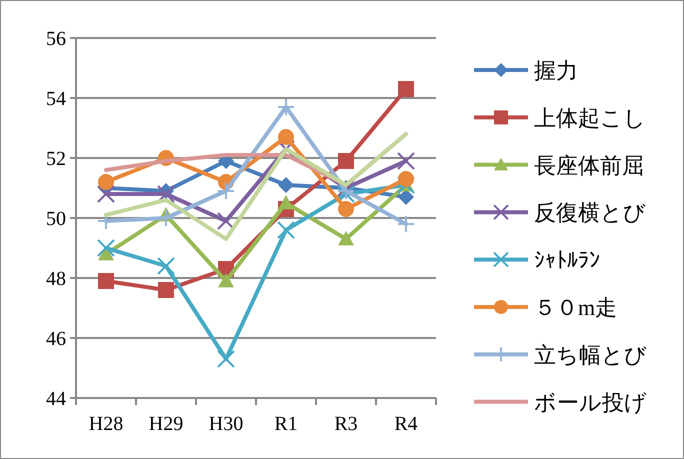 The image size is (684, 459). What do you see at coordinates (590, 117) in the screenshot?
I see `legend-label: 上体起こし` at bounding box center [590, 117].